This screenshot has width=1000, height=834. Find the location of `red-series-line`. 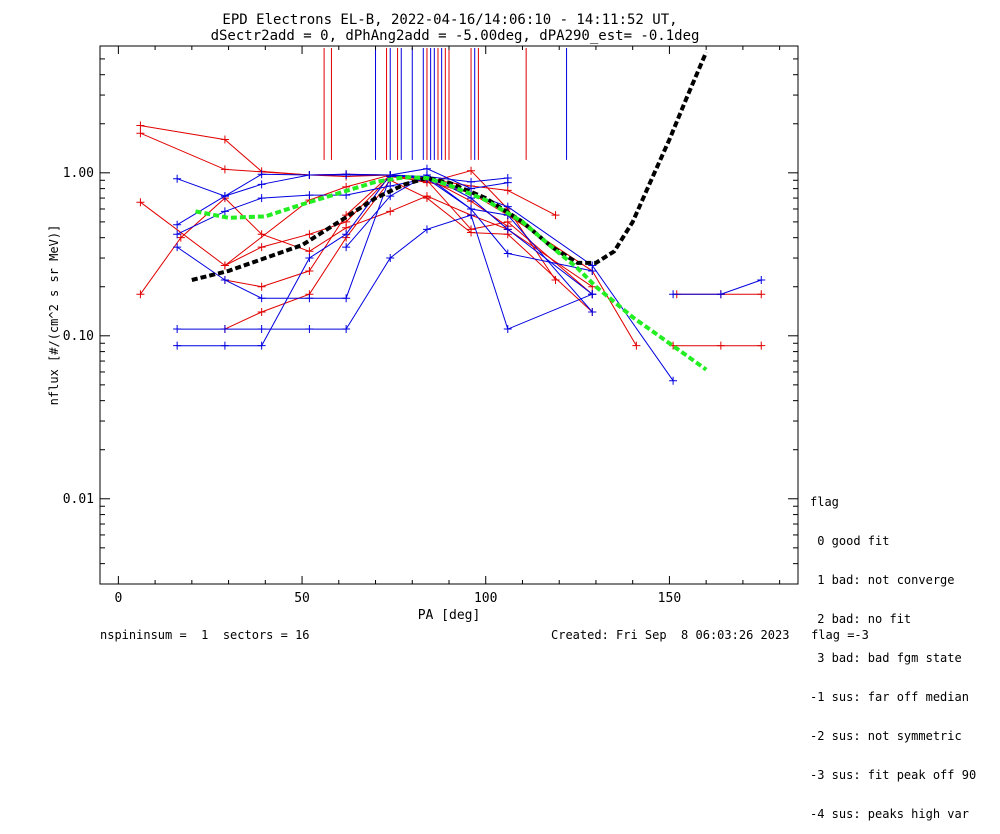

red-series-line is located at coordinates (430, 260).